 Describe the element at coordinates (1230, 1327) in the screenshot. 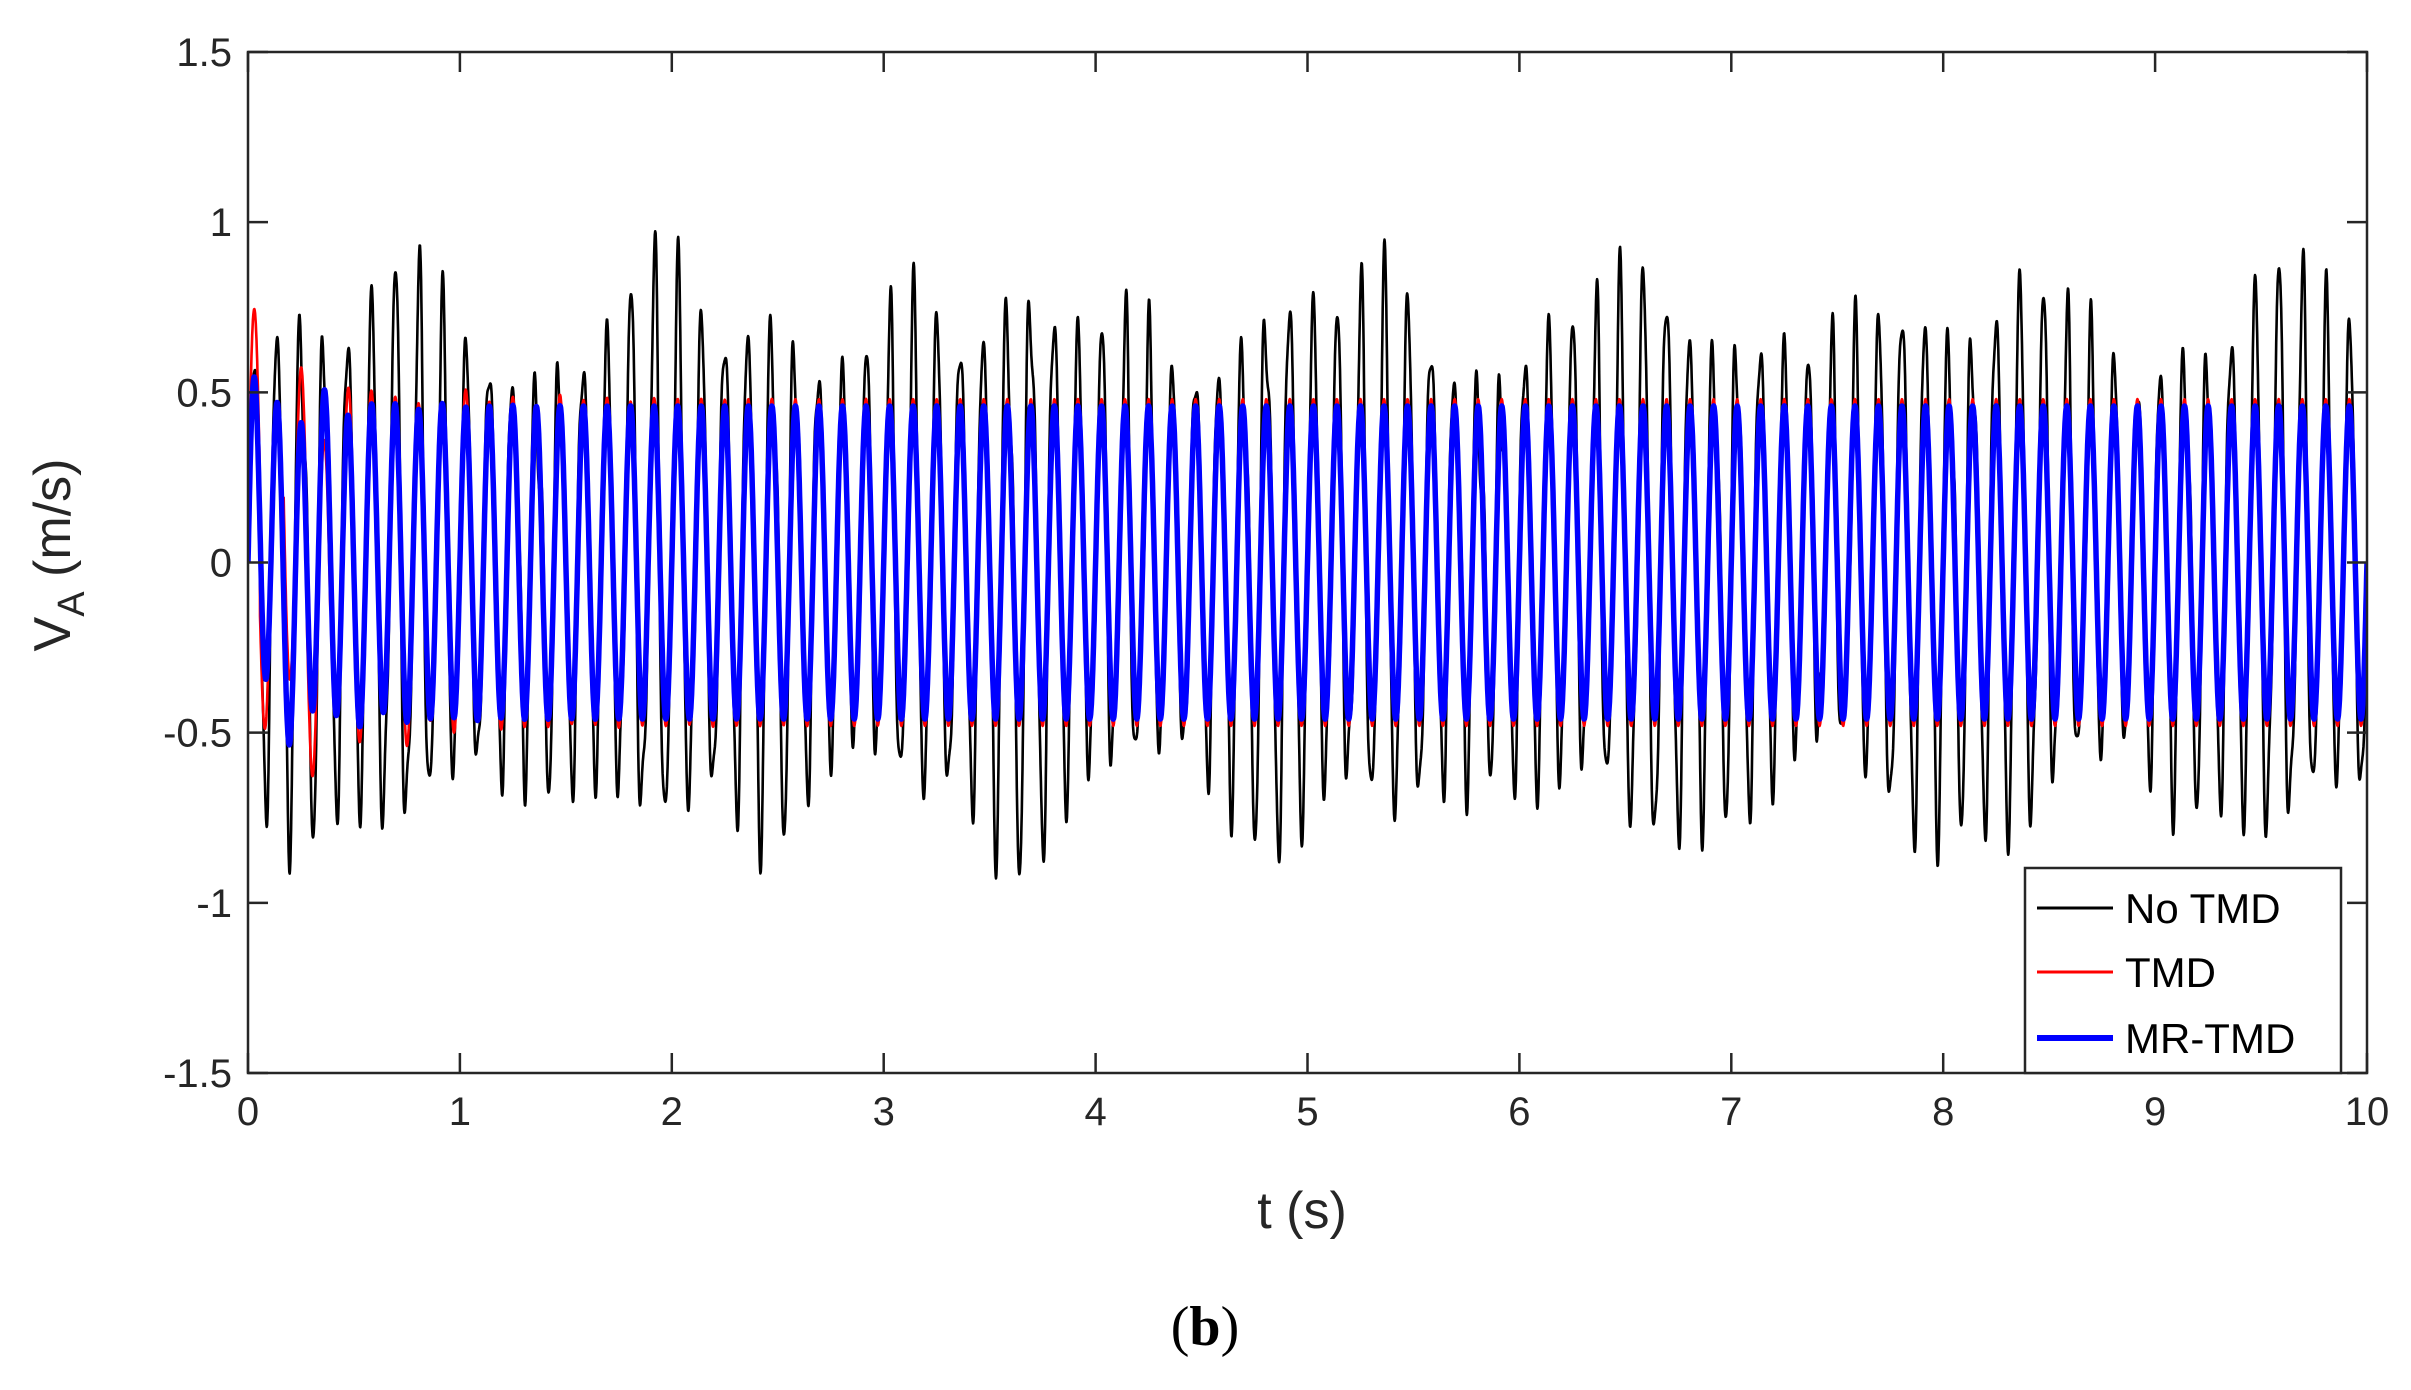

I see `caption-close: )` at that location.